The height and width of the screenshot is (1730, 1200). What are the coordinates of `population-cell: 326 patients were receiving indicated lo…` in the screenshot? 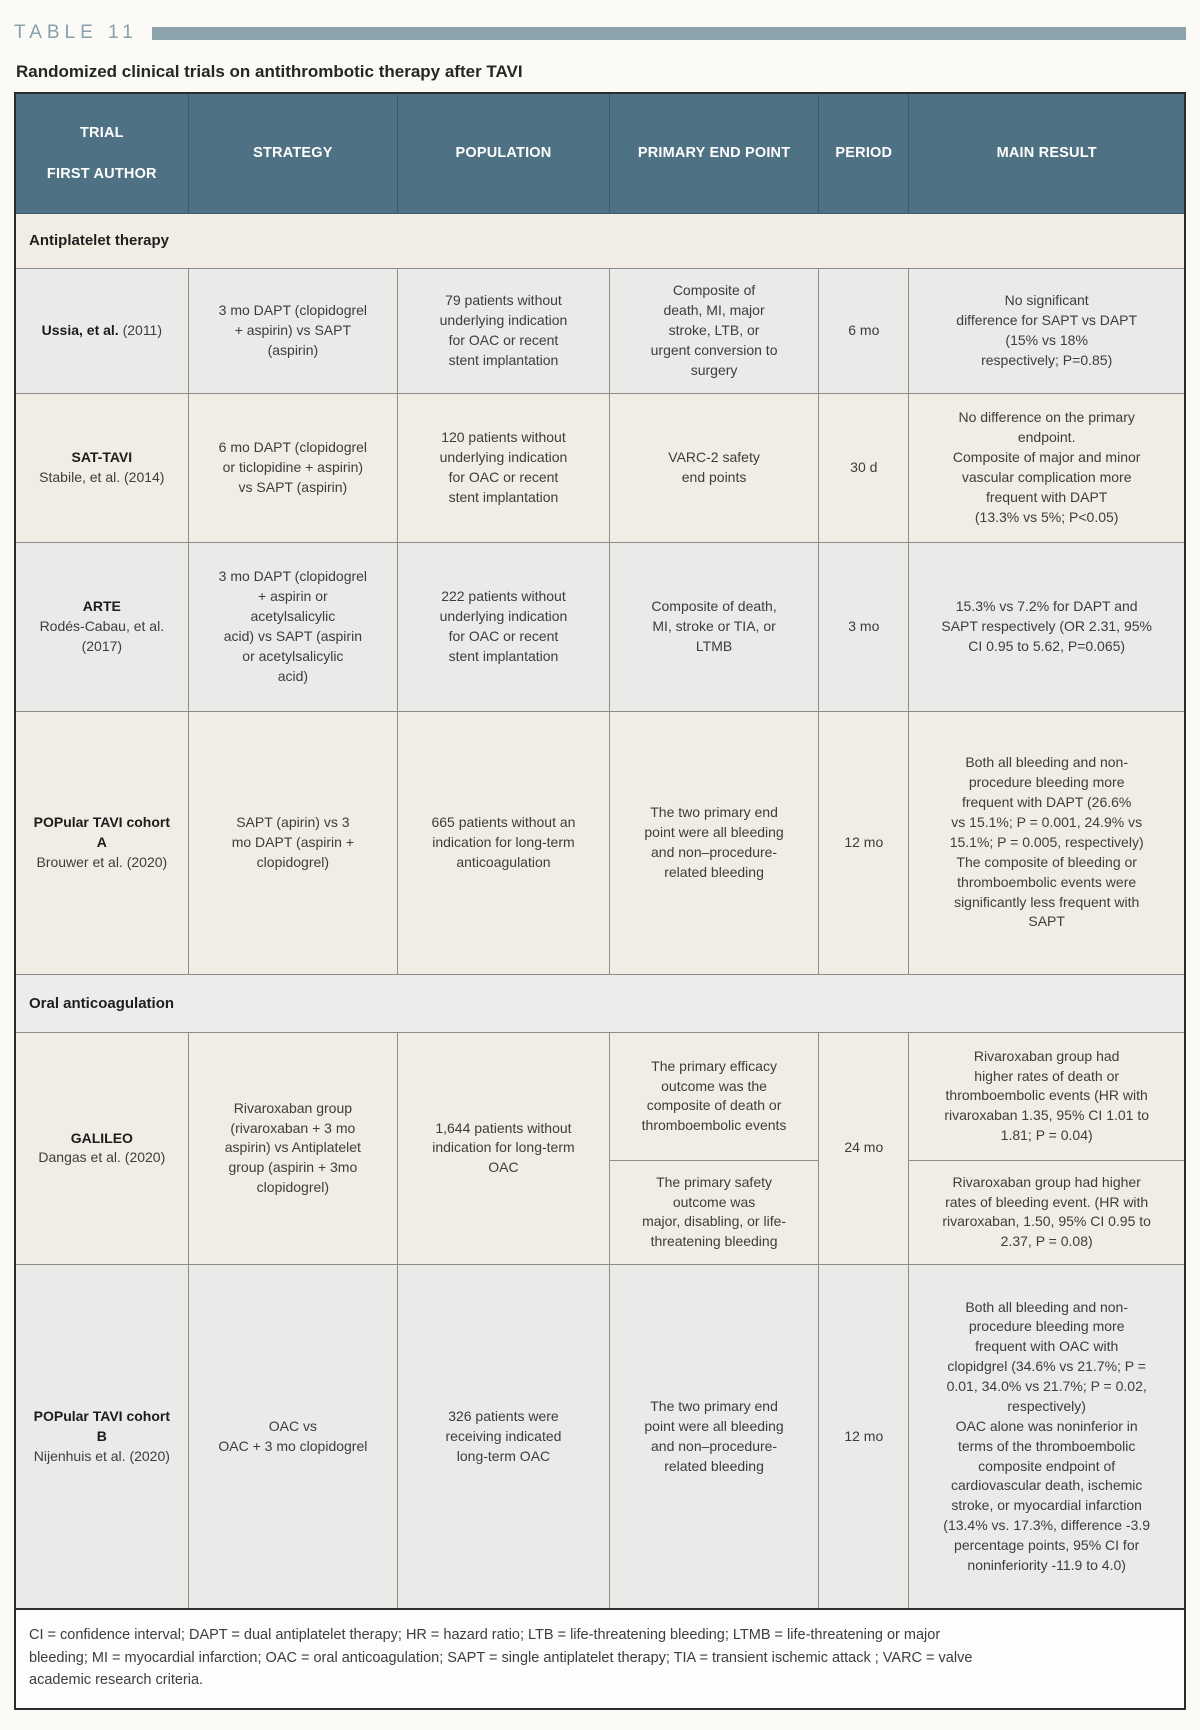 It's located at (503, 1436).